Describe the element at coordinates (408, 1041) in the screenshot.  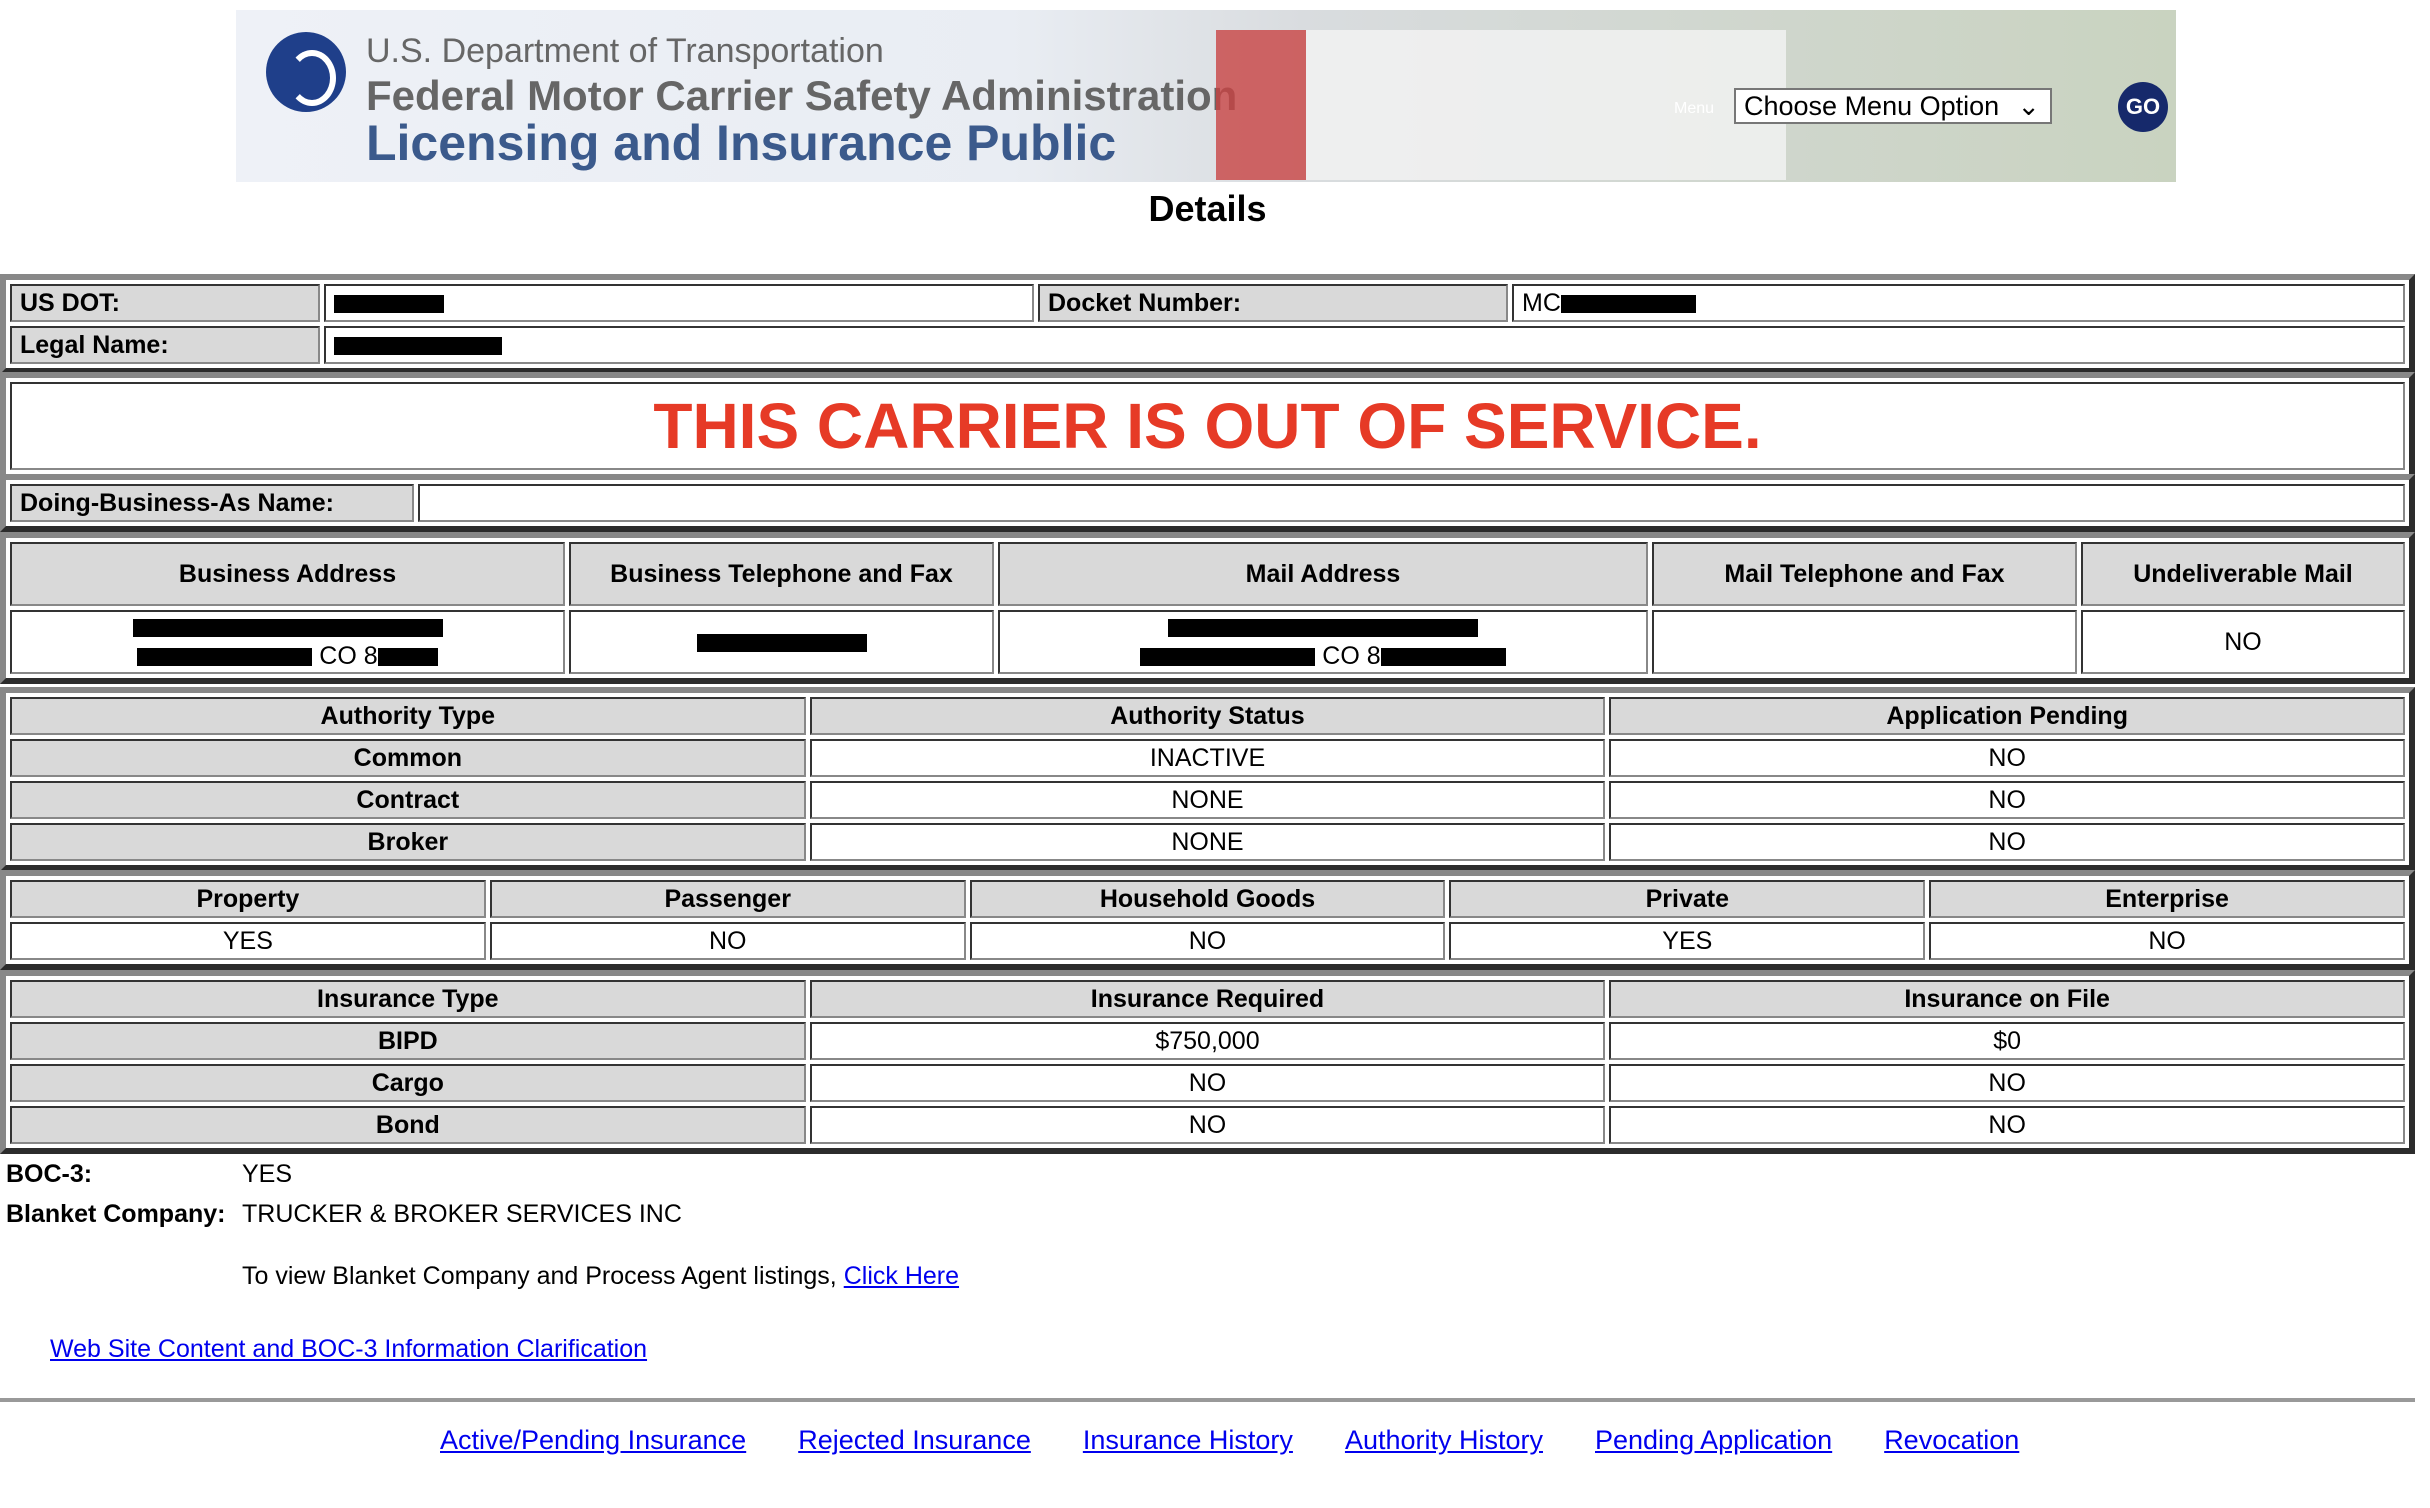
I see `insurance-type: BIPD` at that location.